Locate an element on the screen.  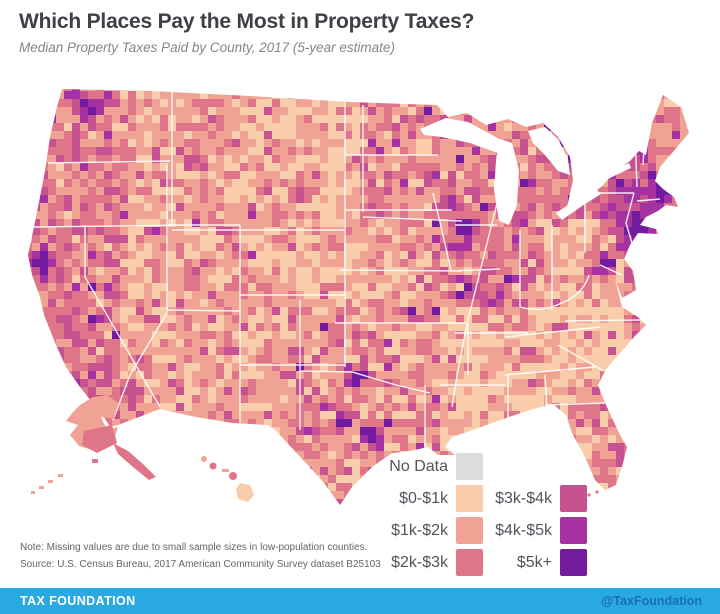
legend-swatch-3k-4k is located at coordinates (573, 498).